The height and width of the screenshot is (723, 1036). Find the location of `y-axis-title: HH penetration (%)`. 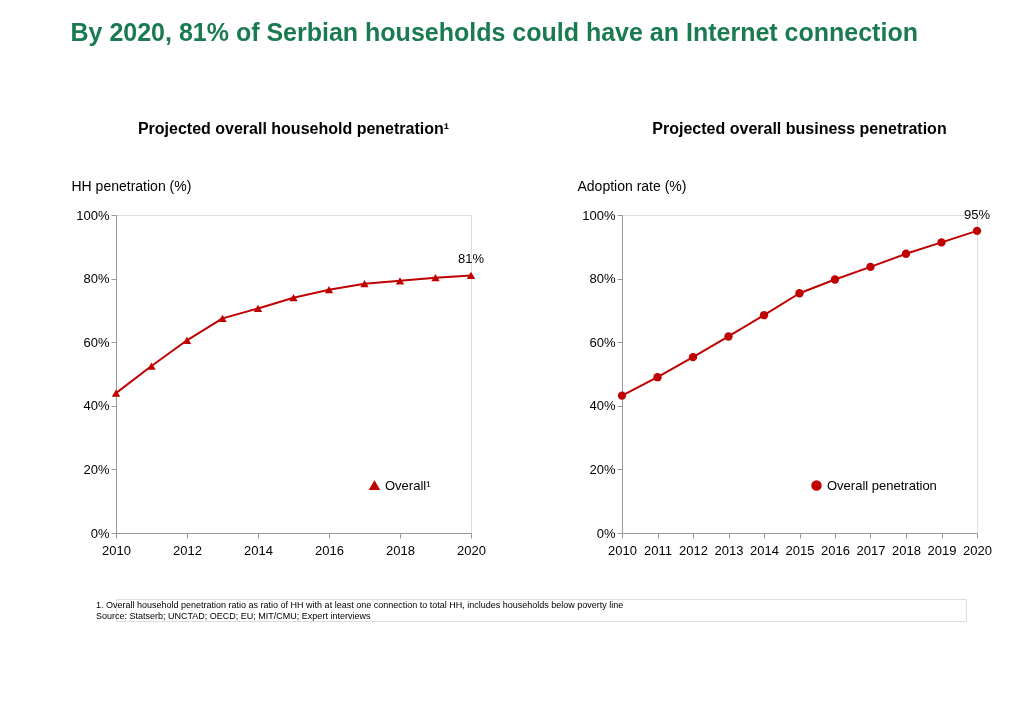

y-axis-title: HH penetration (%) is located at coordinates (131, 185).